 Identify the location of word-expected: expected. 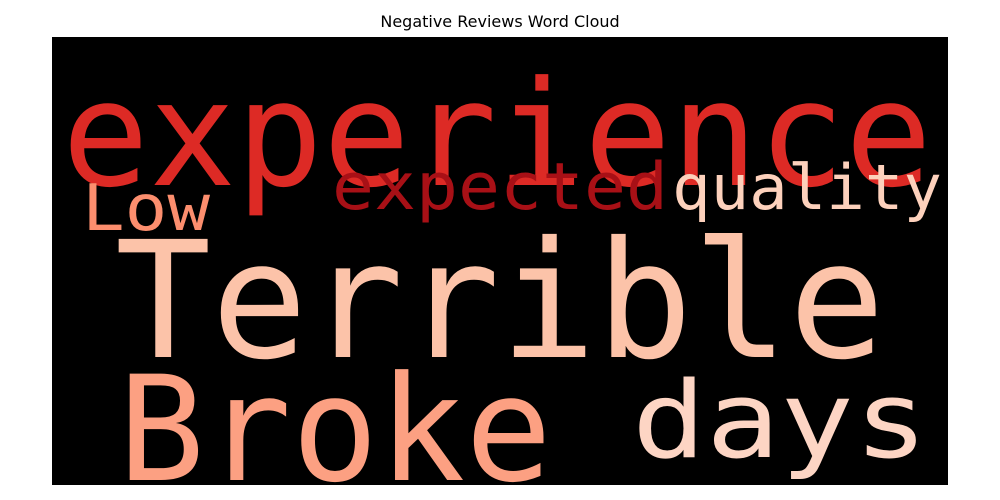
(500, 187).